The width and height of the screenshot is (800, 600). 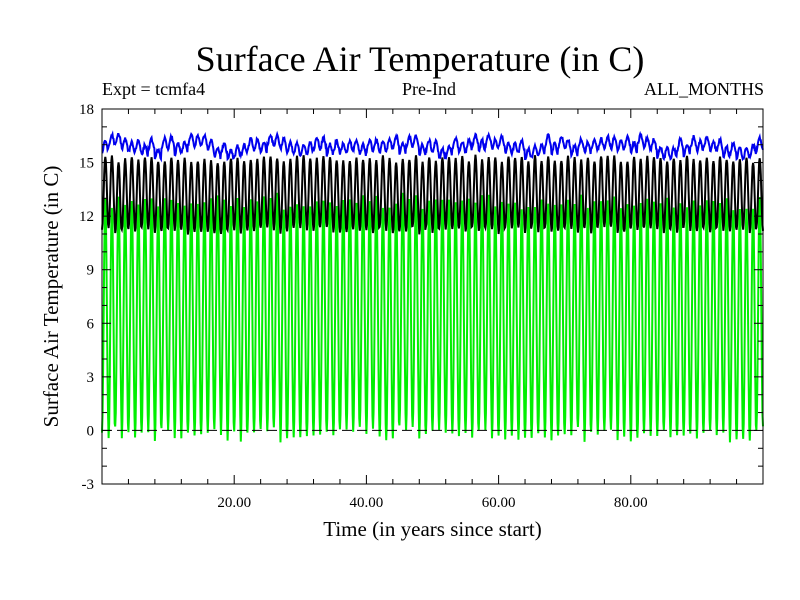 I want to click on x-tick-label: 40.00, so click(x=367, y=503).